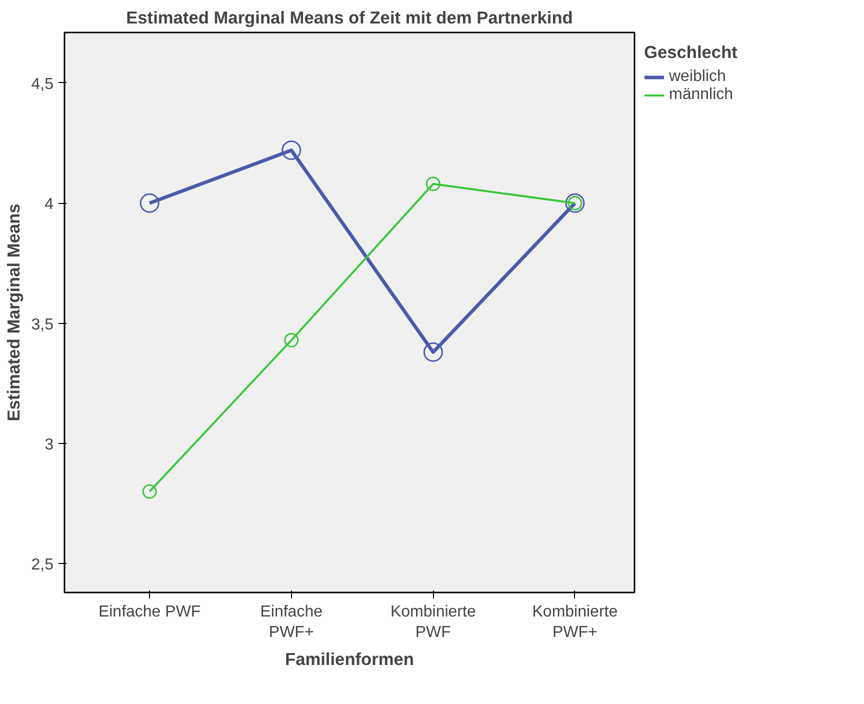 This screenshot has height=704, width=864. Describe the element at coordinates (697, 77) in the screenshot. I see `legend-label: weiblich` at that location.